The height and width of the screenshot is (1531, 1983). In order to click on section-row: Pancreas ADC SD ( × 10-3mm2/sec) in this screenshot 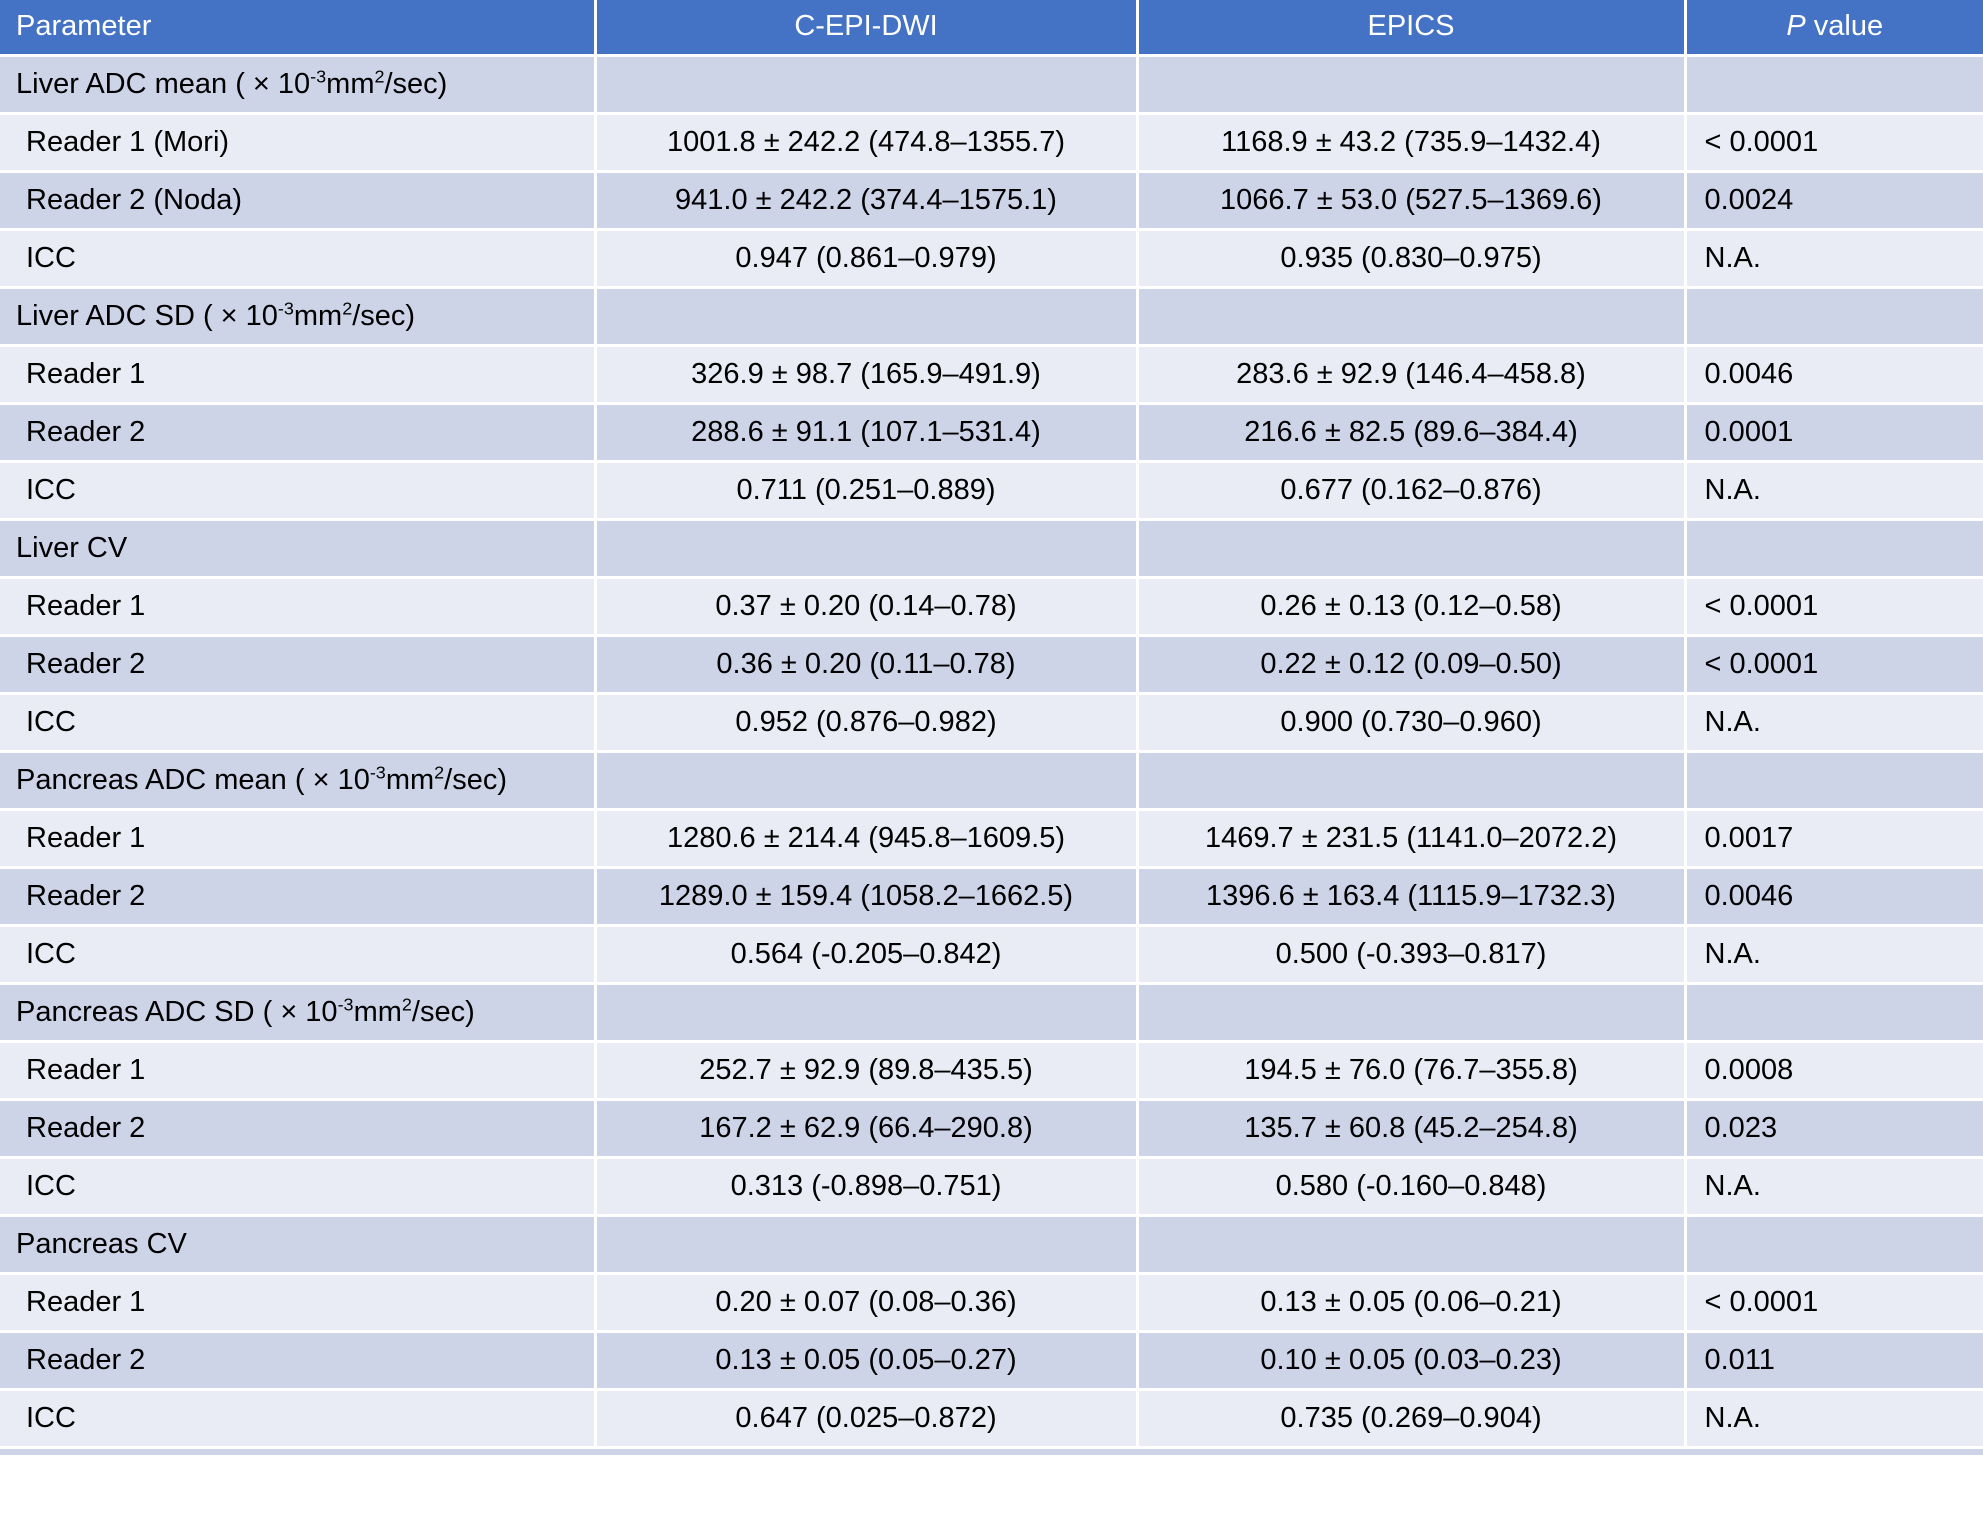, I will do `click(991, 1012)`.